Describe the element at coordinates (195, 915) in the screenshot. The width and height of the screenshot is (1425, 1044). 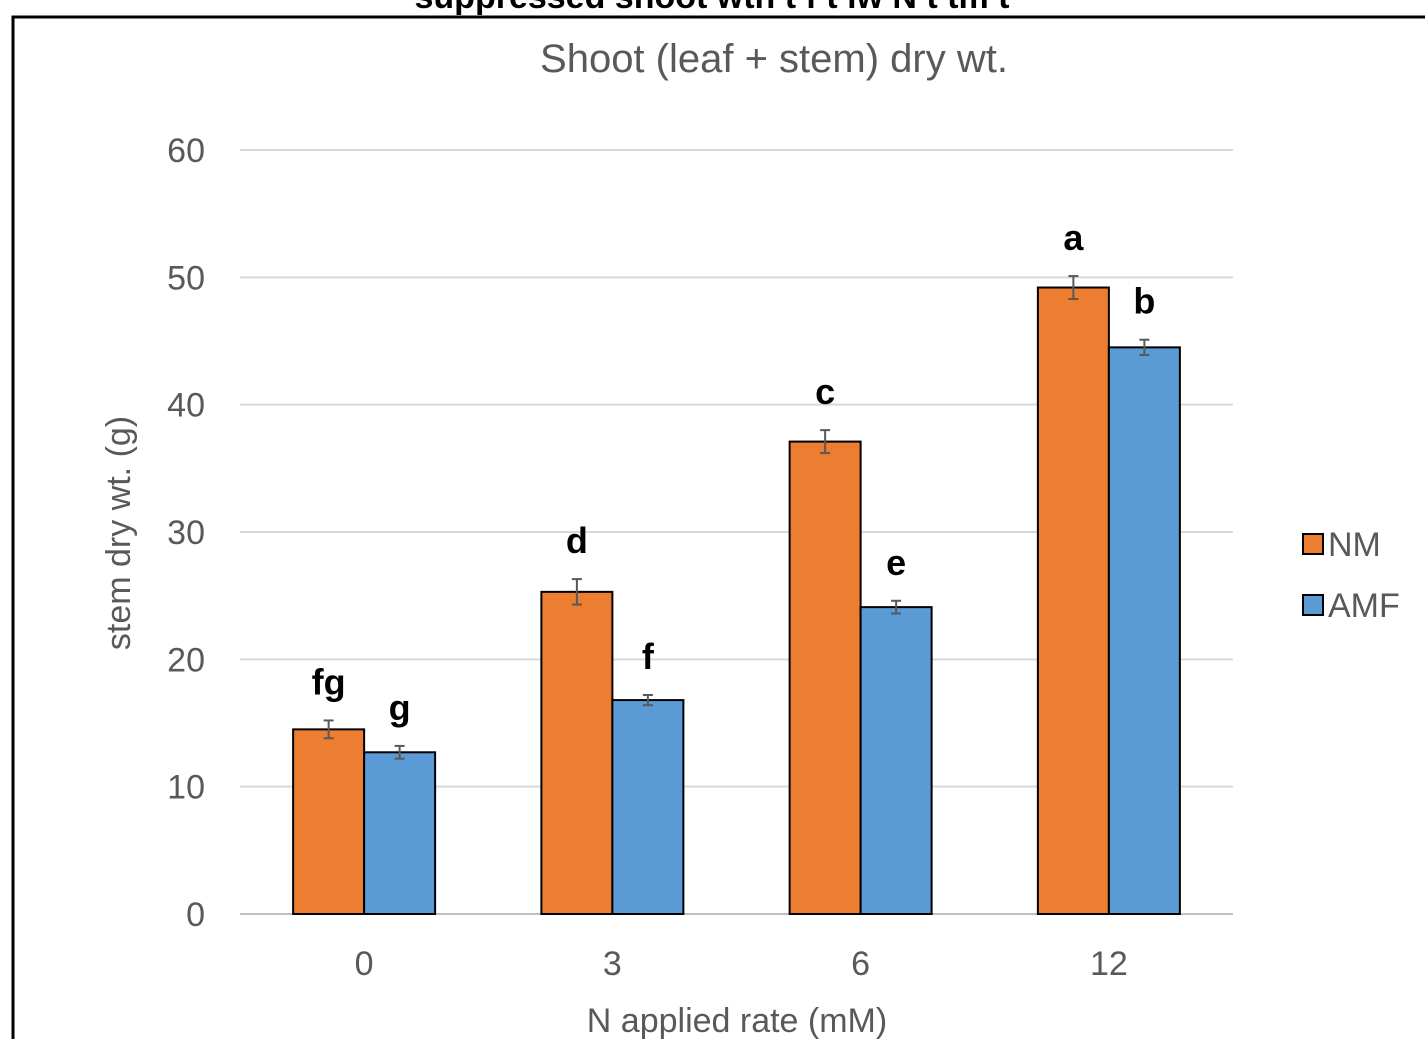
I see `y-tick-label: 0` at that location.